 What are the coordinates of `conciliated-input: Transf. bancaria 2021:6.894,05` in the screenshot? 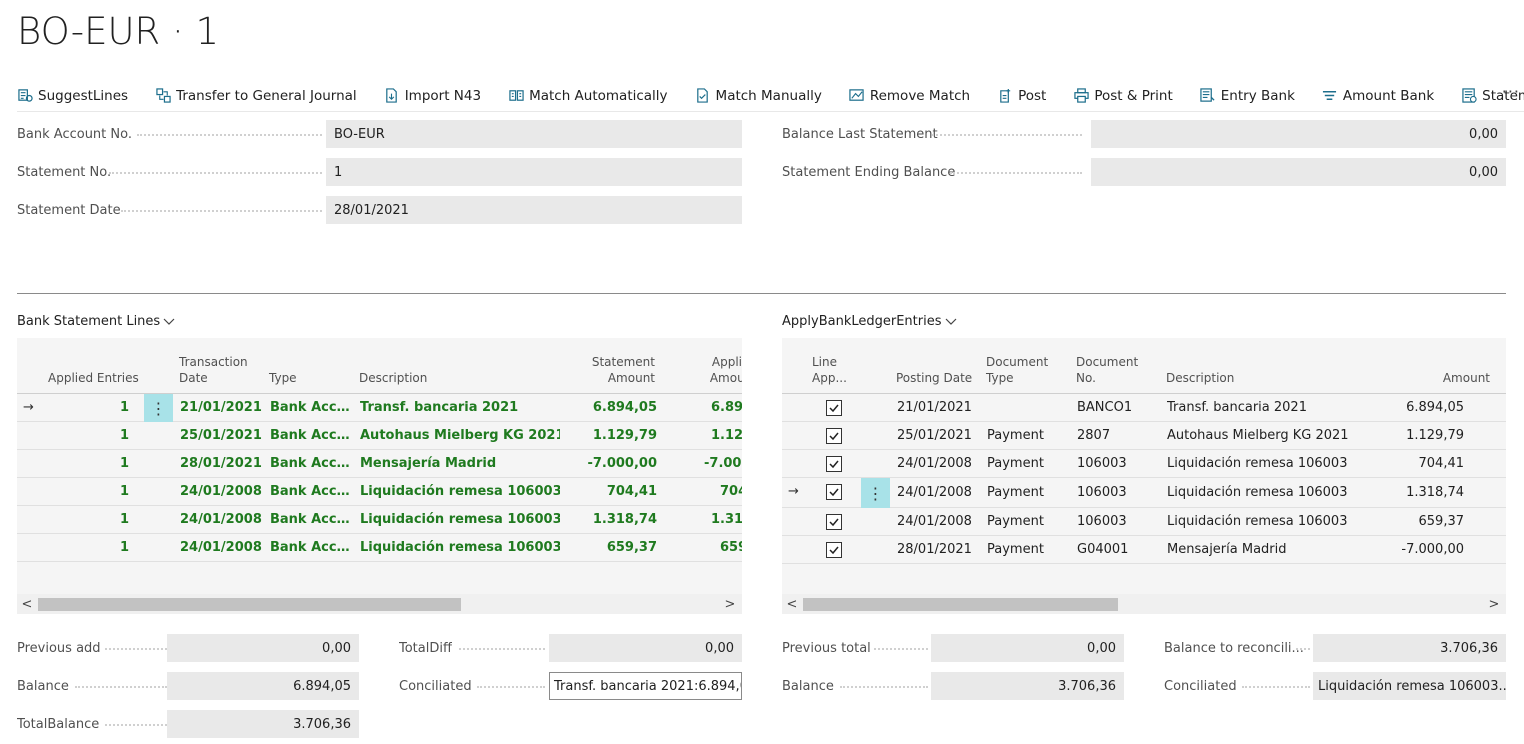 It's located at (645, 686).